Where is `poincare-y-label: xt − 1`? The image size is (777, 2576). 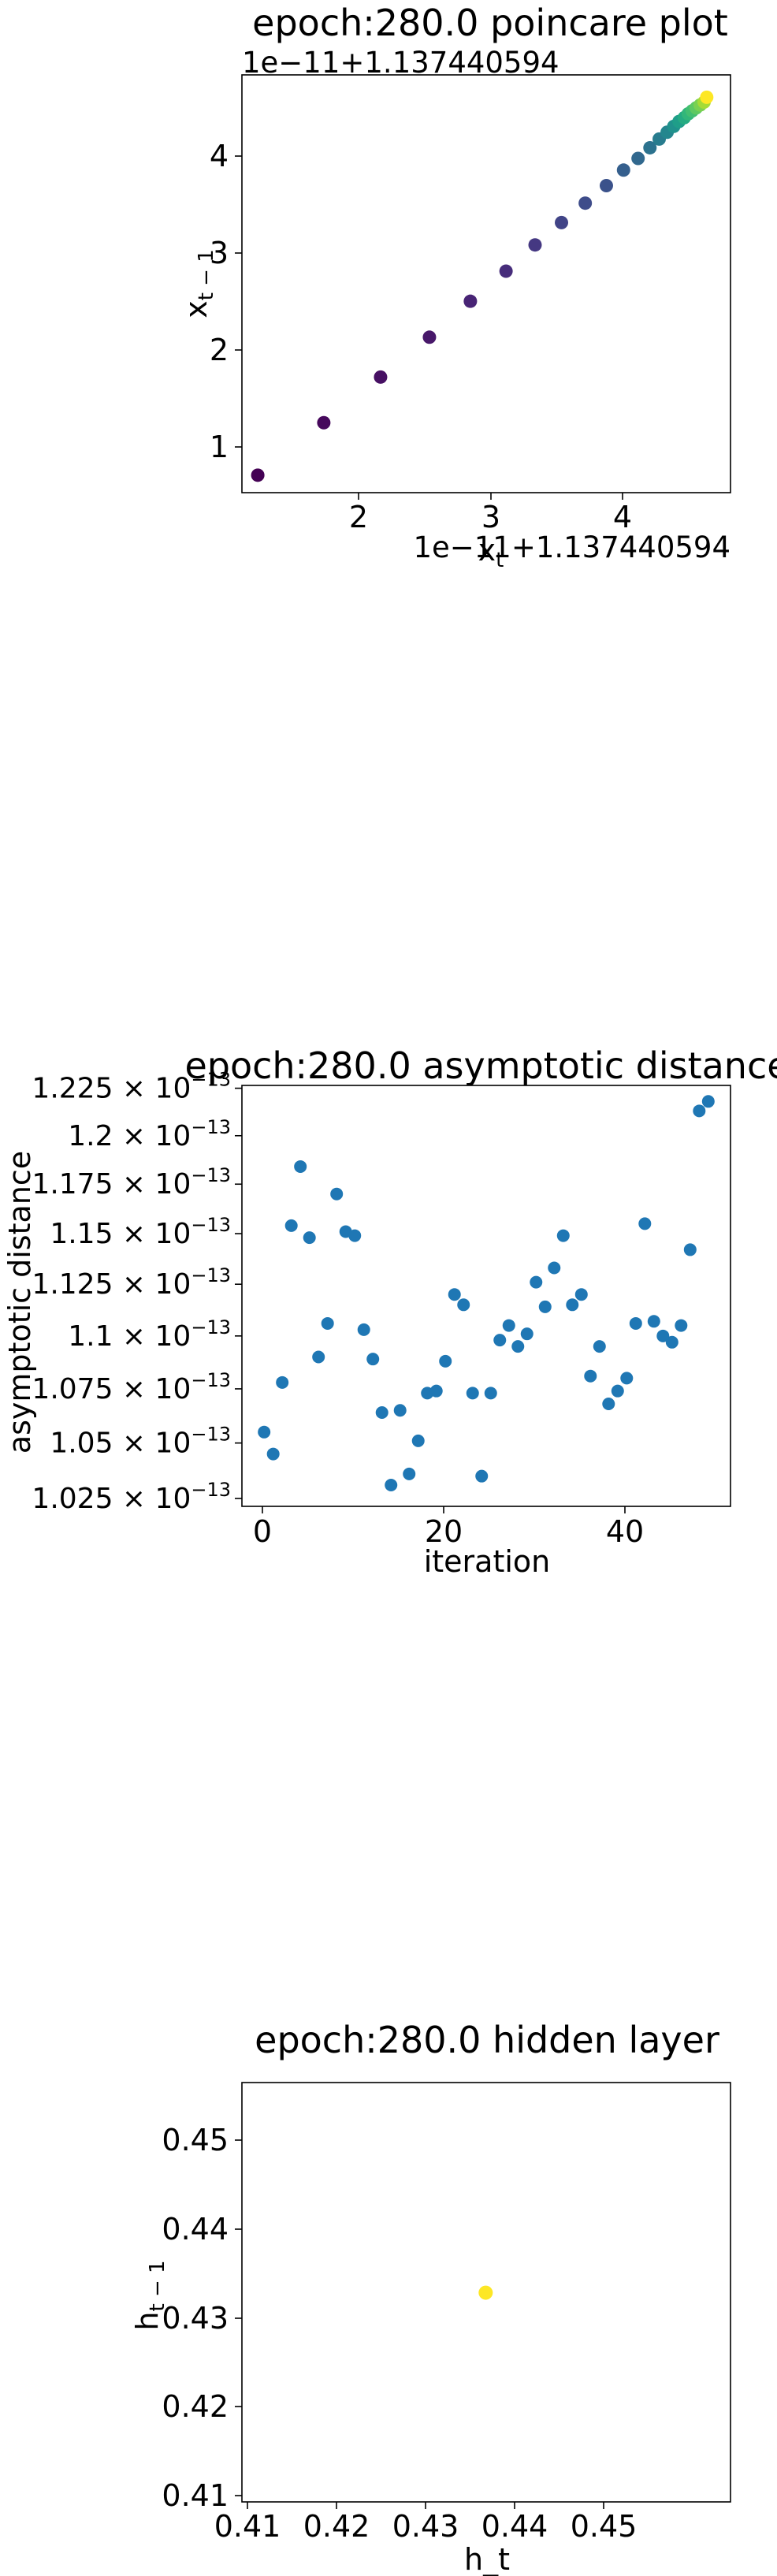 poincare-y-label: xt − 1 is located at coordinates (198, 283).